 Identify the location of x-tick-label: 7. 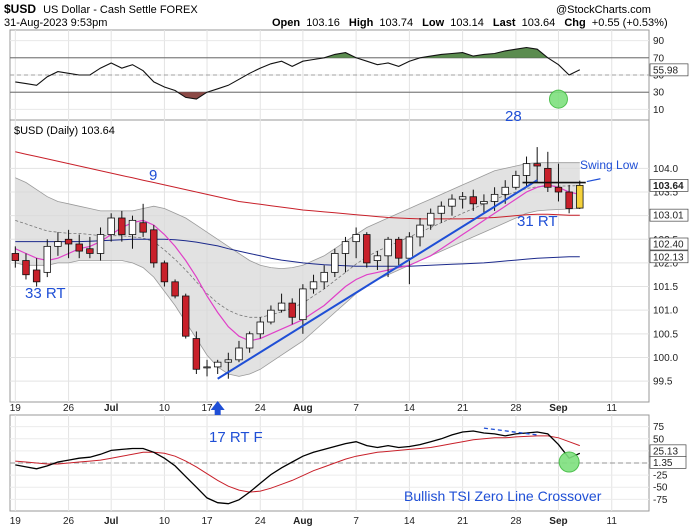
(356, 408).